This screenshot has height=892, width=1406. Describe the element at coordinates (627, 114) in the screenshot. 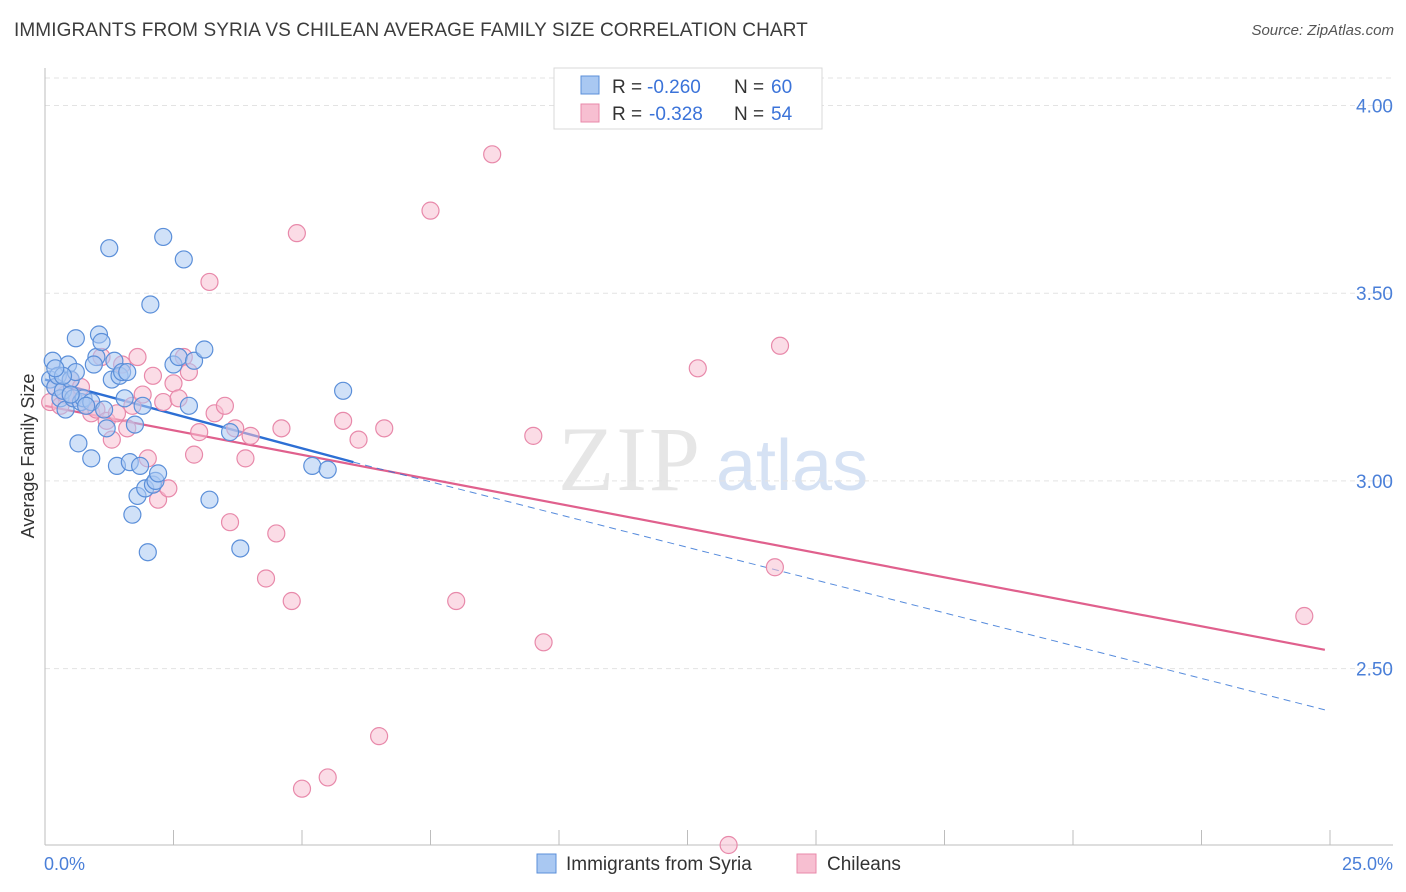

I see `stats-r-label-chileans: R =` at that location.